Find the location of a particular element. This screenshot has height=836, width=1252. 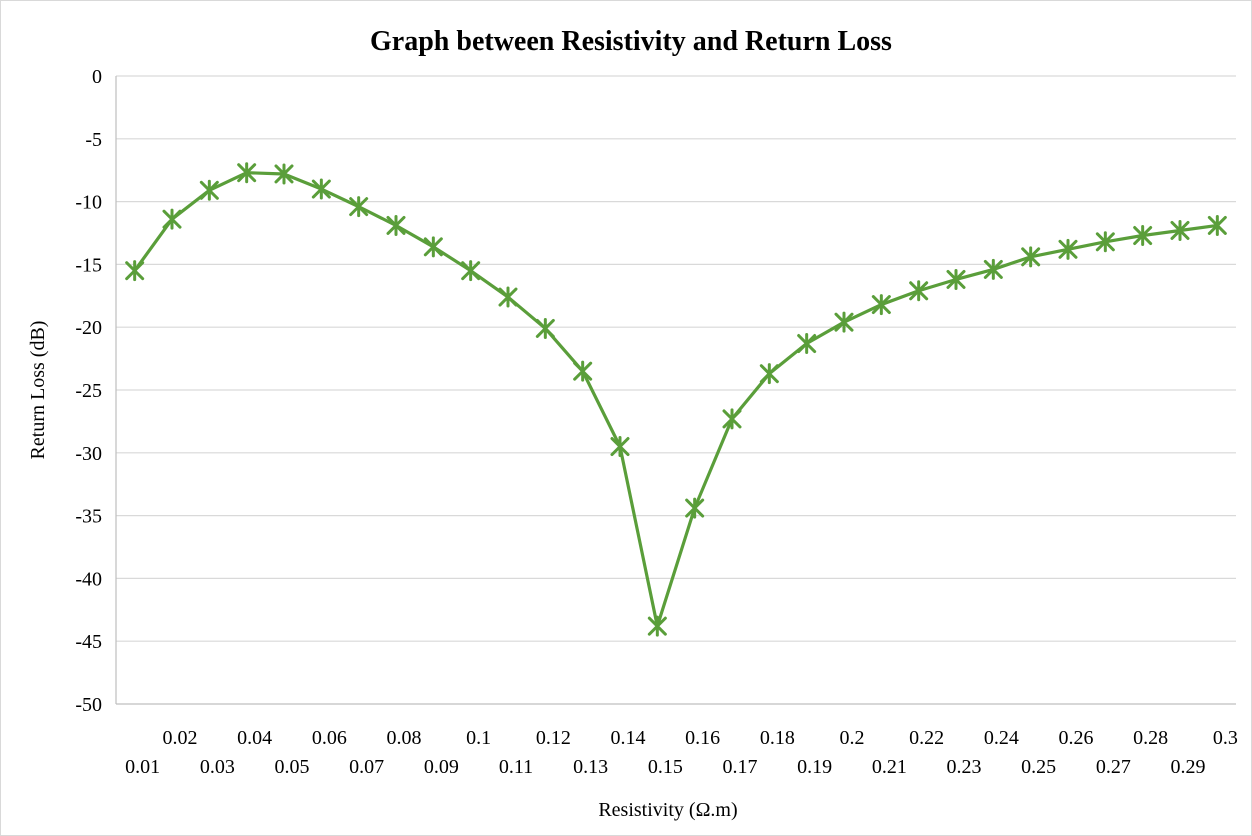

x-tick-label: 0.09 is located at coordinates (441, 767).